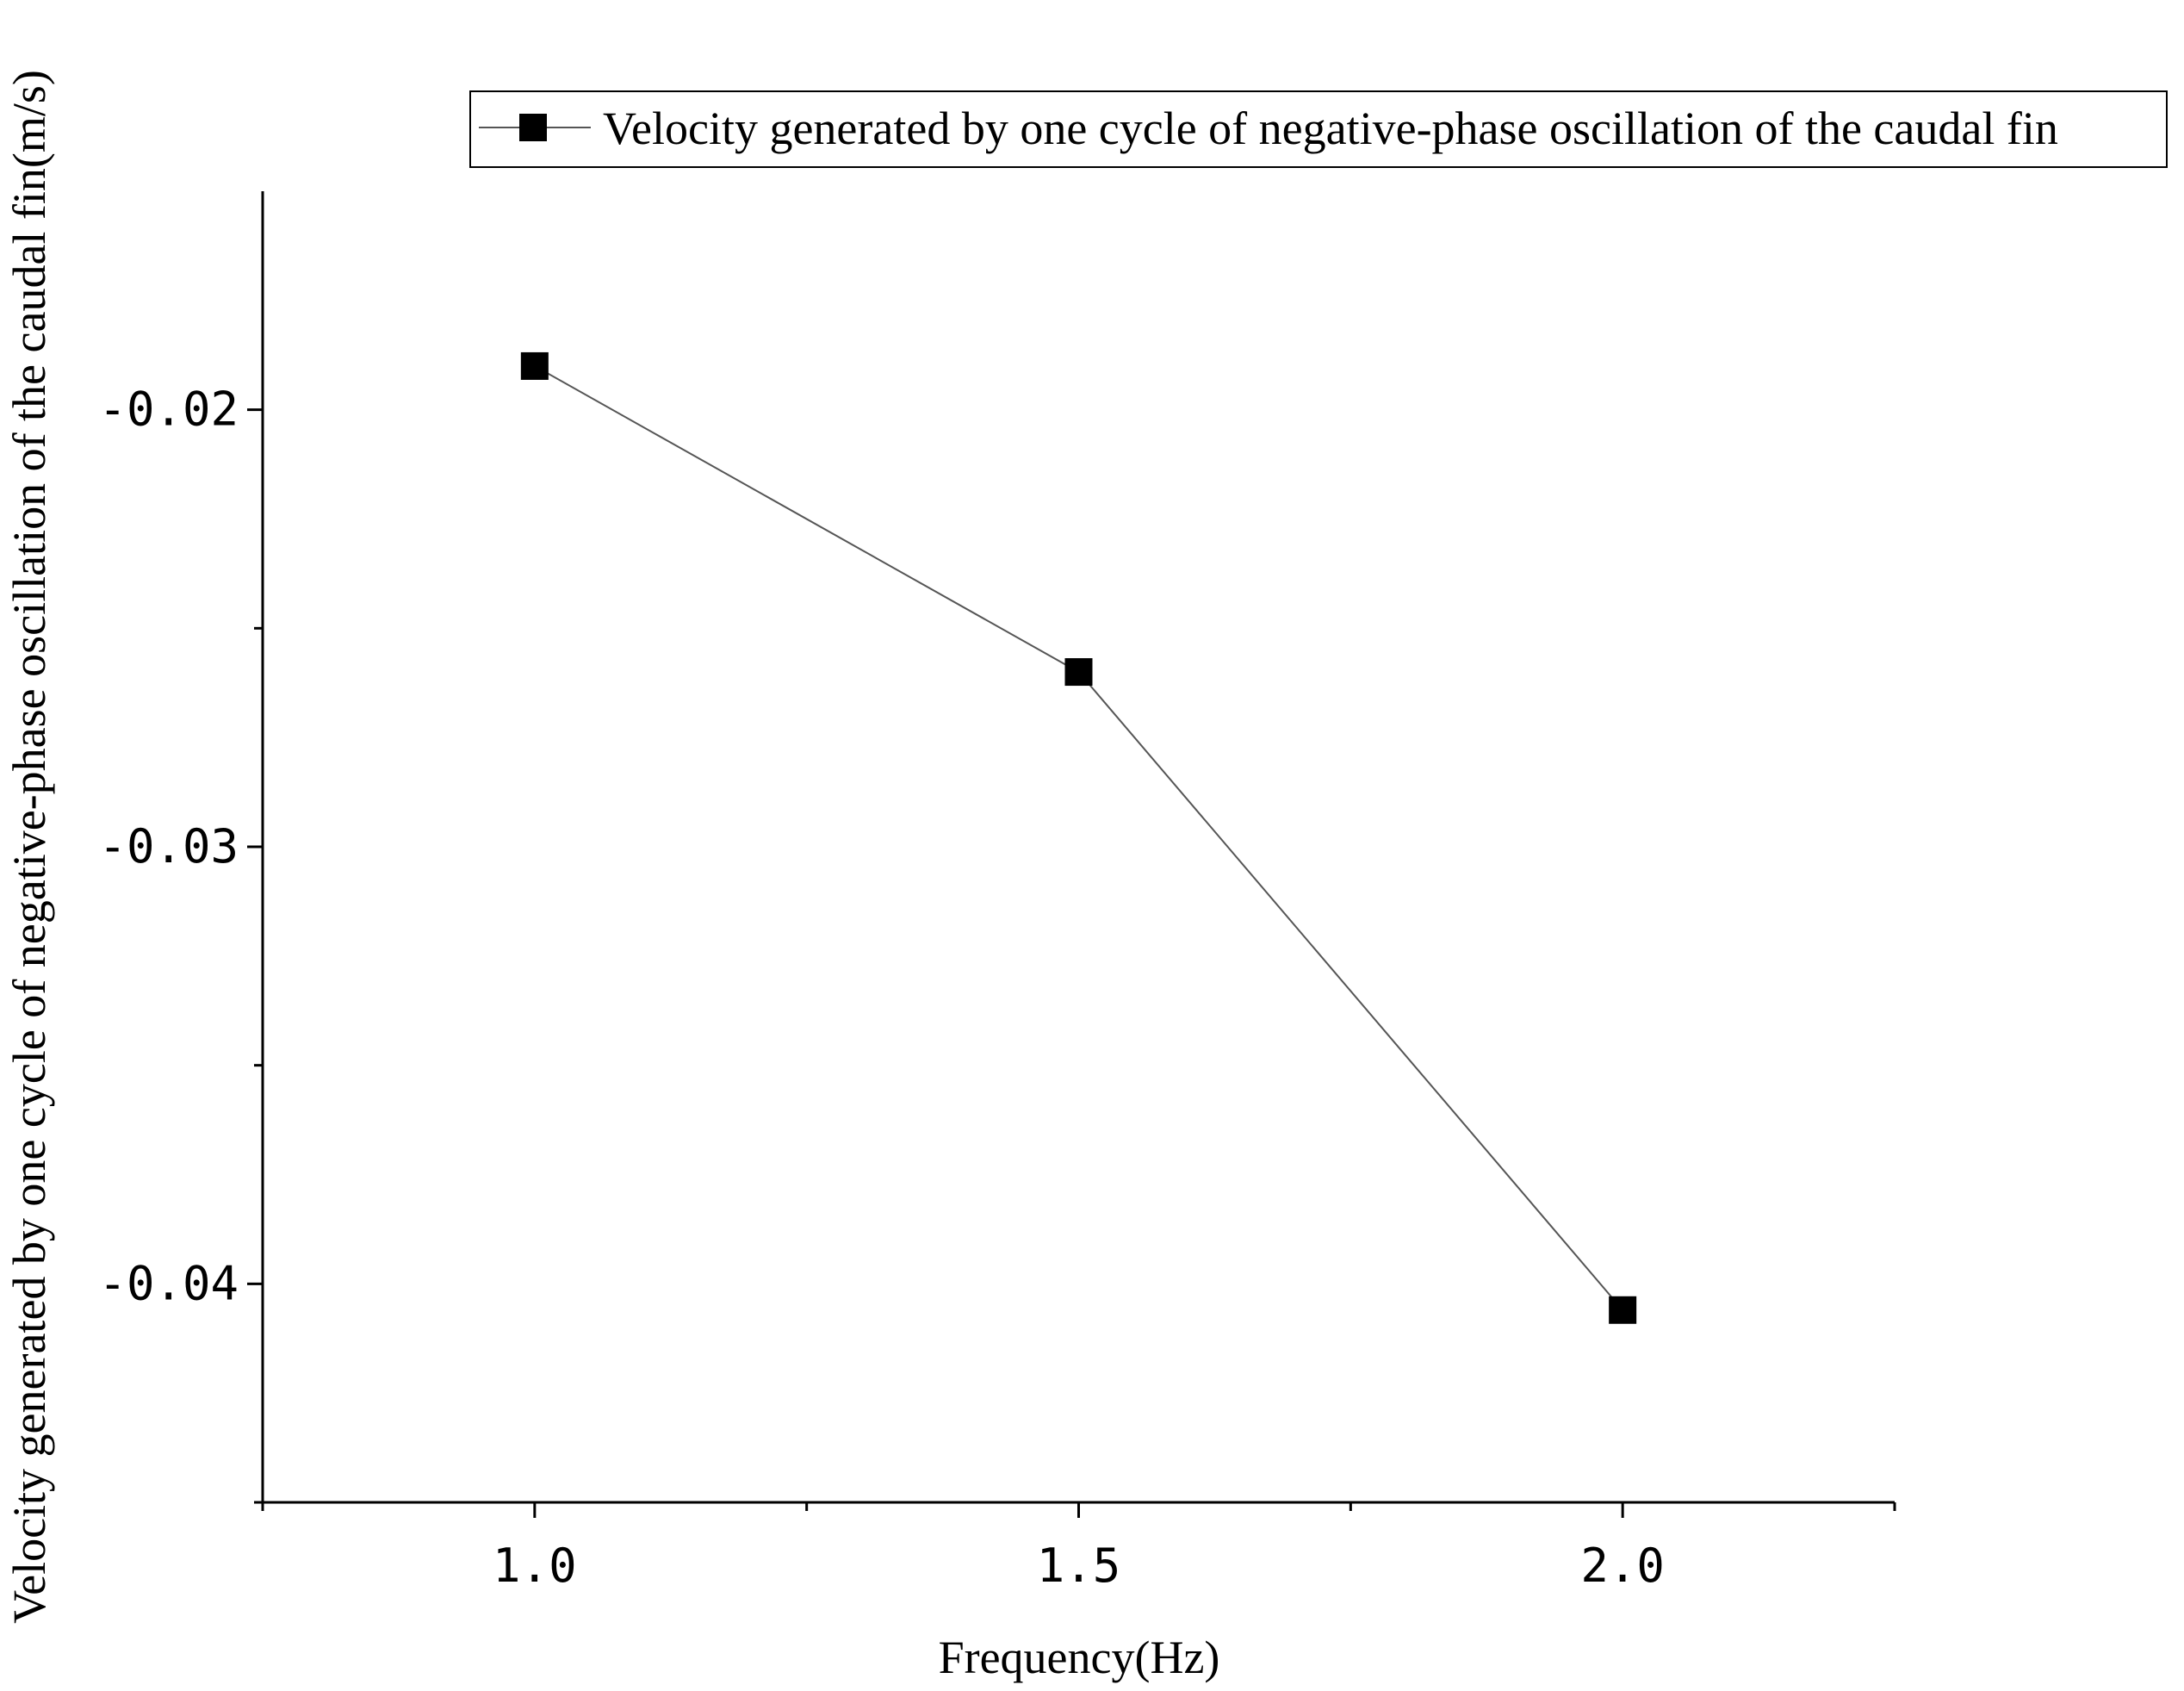  Describe the element at coordinates (1080, 1657) in the screenshot. I see `x-axis-title: Frequency(Hz)` at that location.